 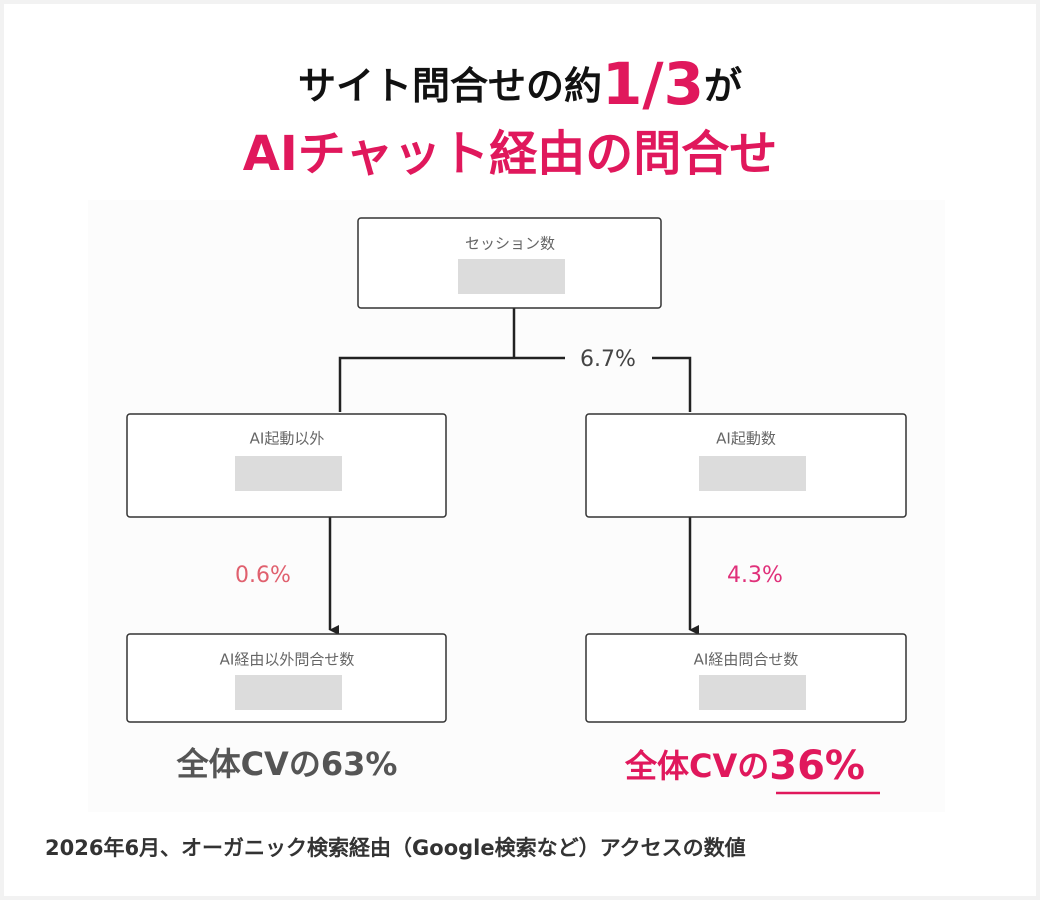 I want to click on title-line1: サイト問合せの約1/3が, so click(x=520, y=84).